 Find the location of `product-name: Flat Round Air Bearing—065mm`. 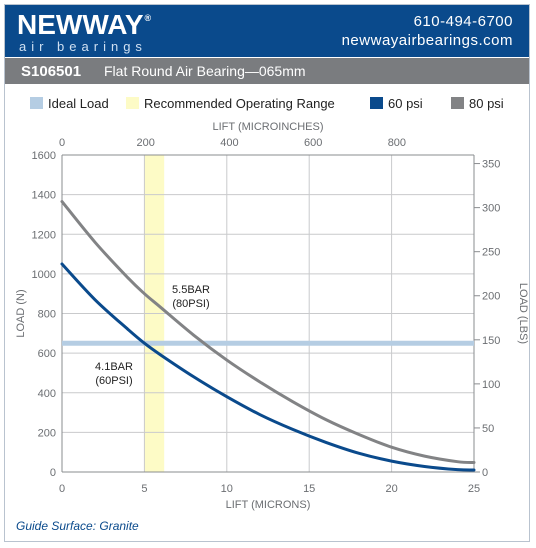

product-name: Flat Round Air Bearing—065mm is located at coordinates (205, 71).